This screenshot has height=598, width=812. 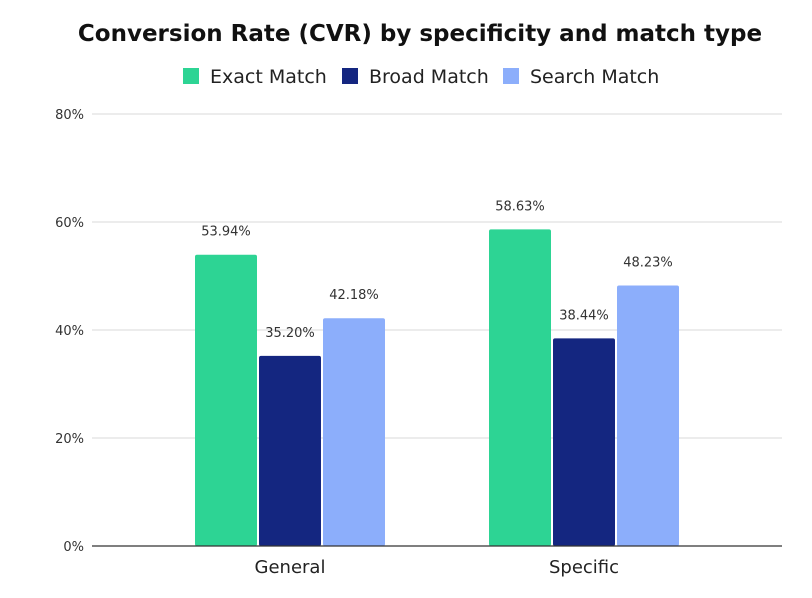 What do you see at coordinates (437, 567) in the screenshot?
I see `x-axis-category-labels: General Specific` at bounding box center [437, 567].